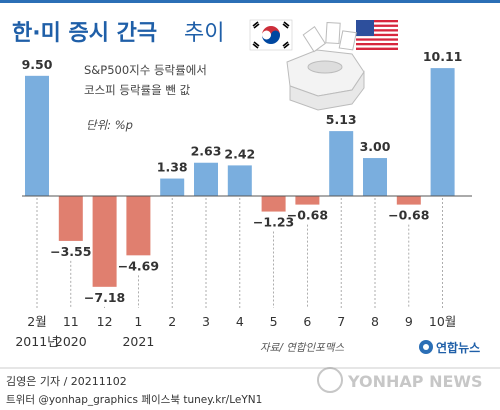 This screenshot has width=500, height=410. I want to click on note-line2: 코스피 등락률을 뺀 값, so click(137, 90).